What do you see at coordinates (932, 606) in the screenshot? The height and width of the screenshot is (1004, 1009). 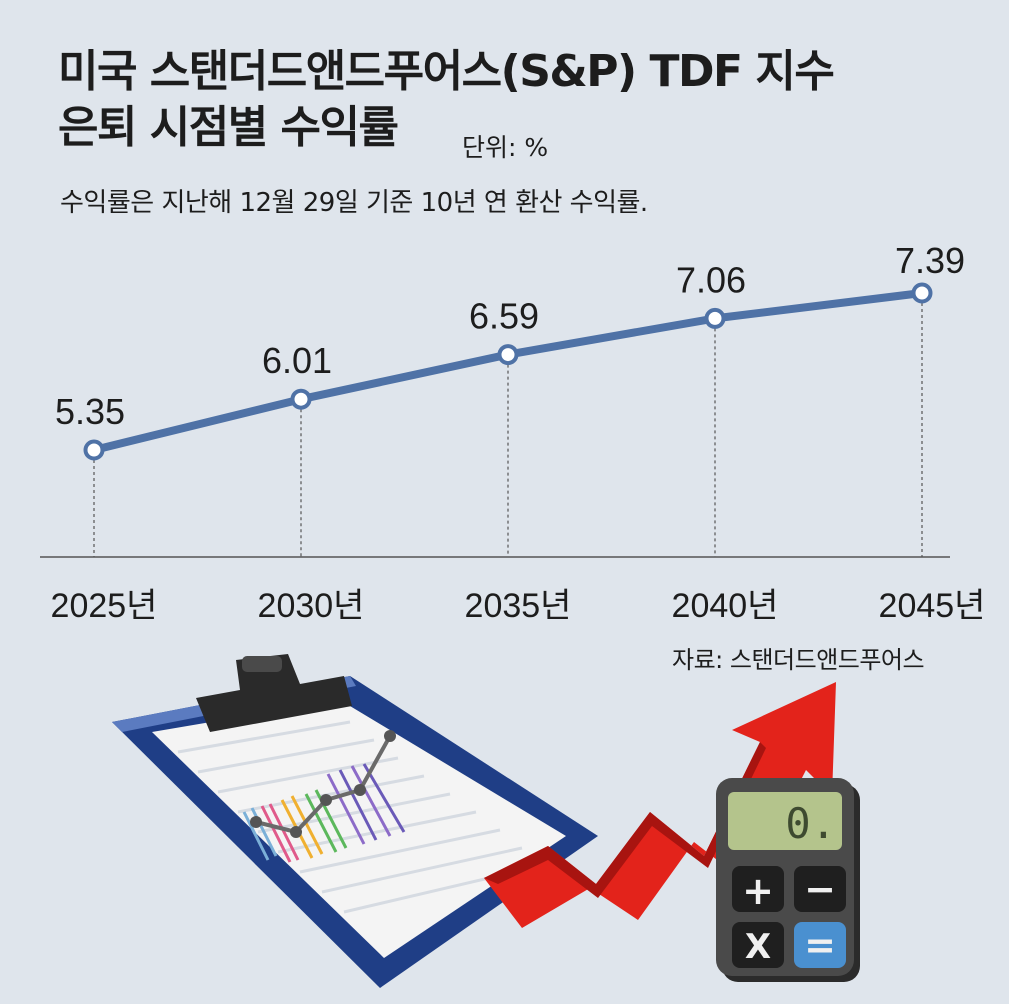 I see `x-tick-label: 2045년` at bounding box center [932, 606].